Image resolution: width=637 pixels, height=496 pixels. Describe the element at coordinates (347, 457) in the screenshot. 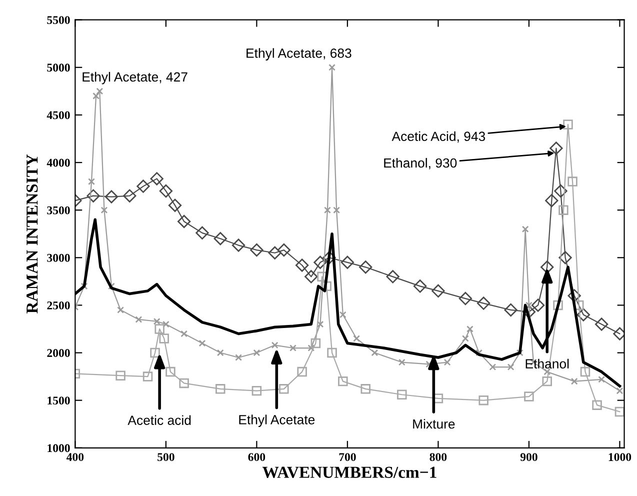

I see `x-tick-label: 700` at that location.